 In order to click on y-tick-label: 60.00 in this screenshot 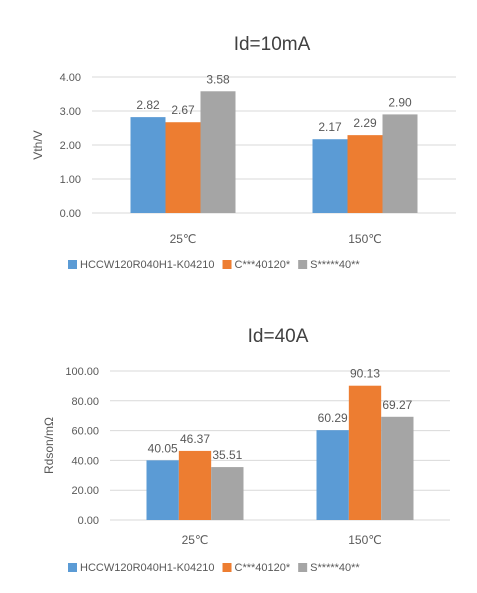, I will do `click(85, 432)`.